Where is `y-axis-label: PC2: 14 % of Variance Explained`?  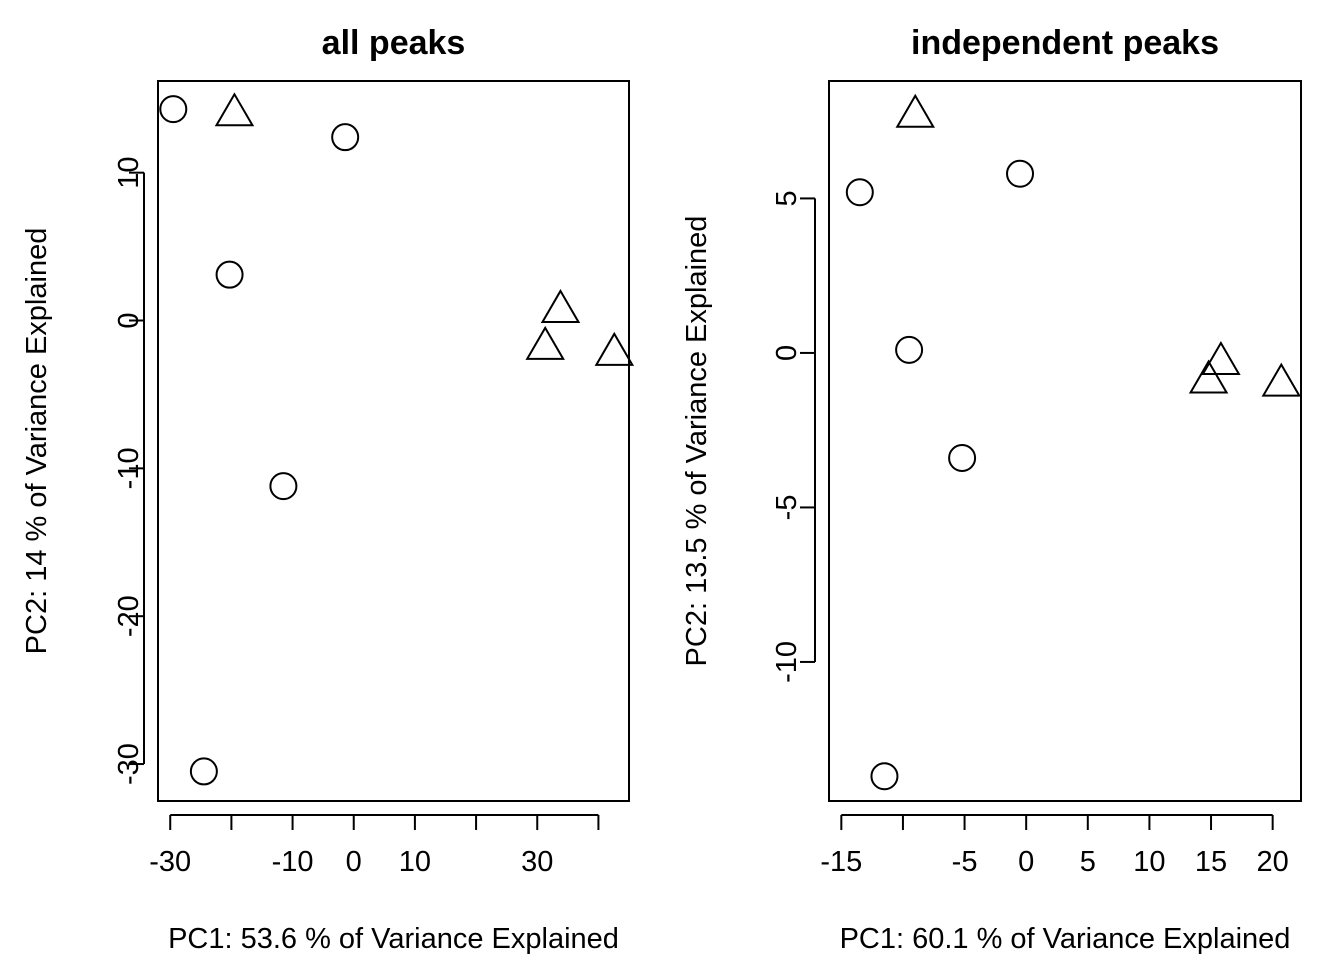
y-axis-label: PC2: 14 % of Variance Explained is located at coordinates (37, 441).